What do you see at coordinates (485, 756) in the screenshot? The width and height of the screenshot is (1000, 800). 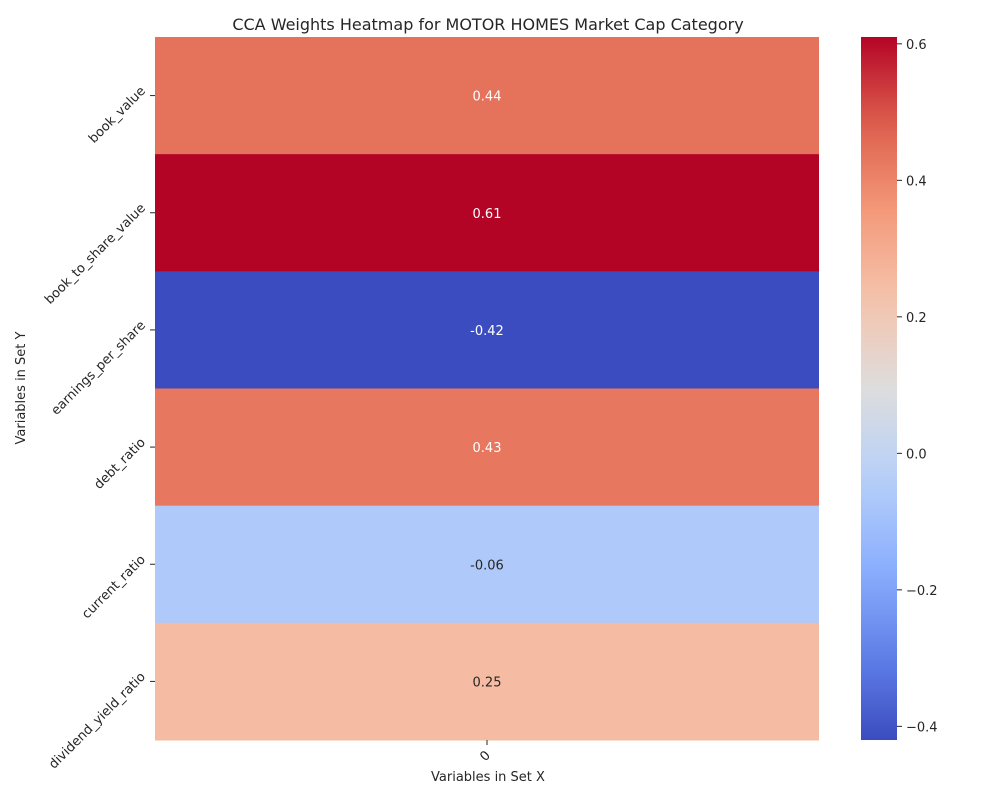 I see `x-tick-label: 0` at bounding box center [485, 756].